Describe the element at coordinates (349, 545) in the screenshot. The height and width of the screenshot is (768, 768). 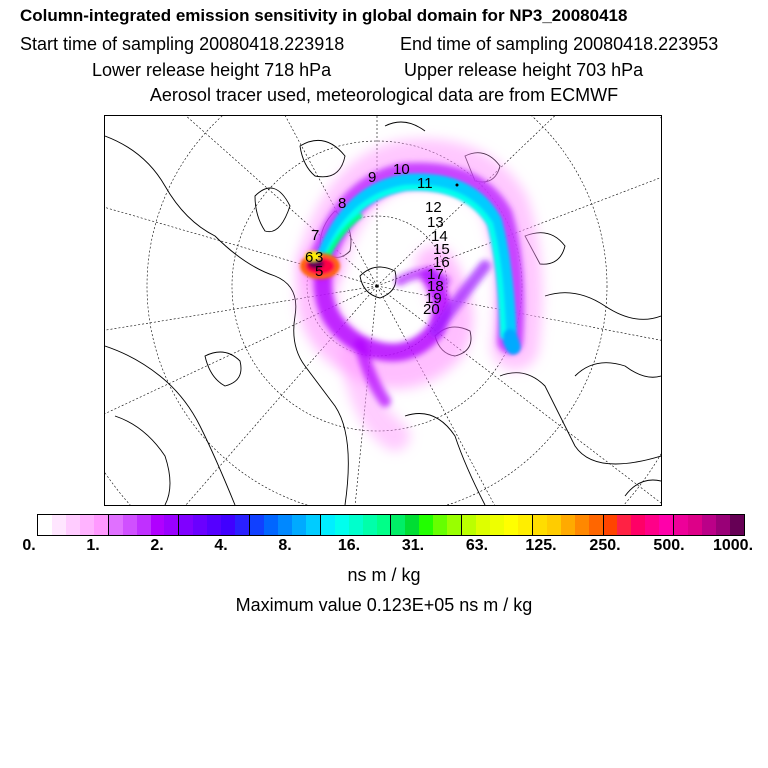
I see `colorbar-tick-label: 16.` at that location.